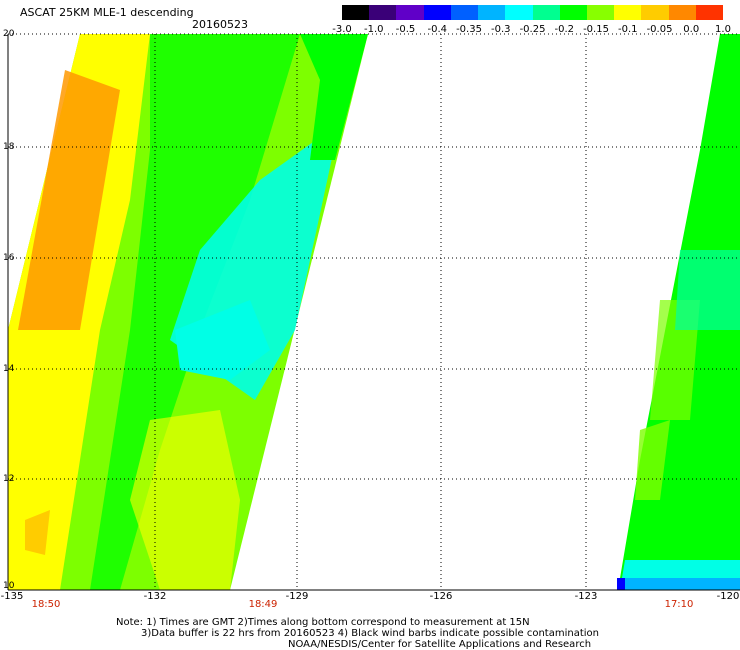 The width and height of the screenshot is (740, 650). I want to click on color-scale-label: -0.5, so click(405, 29).